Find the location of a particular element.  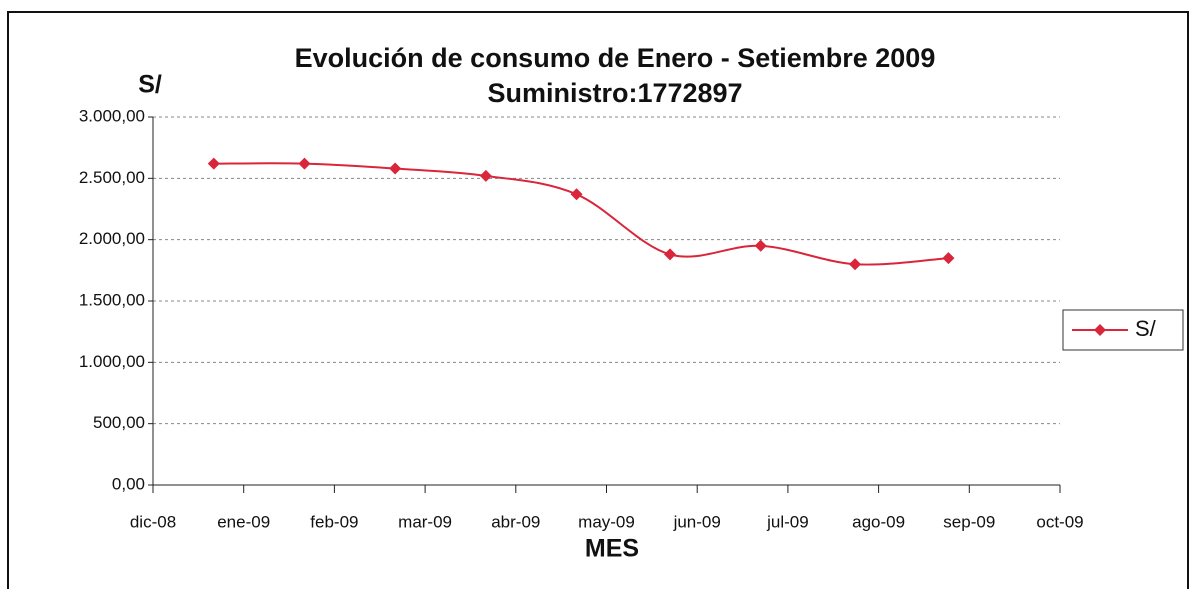

y-tick-label: 500,00 is located at coordinates (119, 422).